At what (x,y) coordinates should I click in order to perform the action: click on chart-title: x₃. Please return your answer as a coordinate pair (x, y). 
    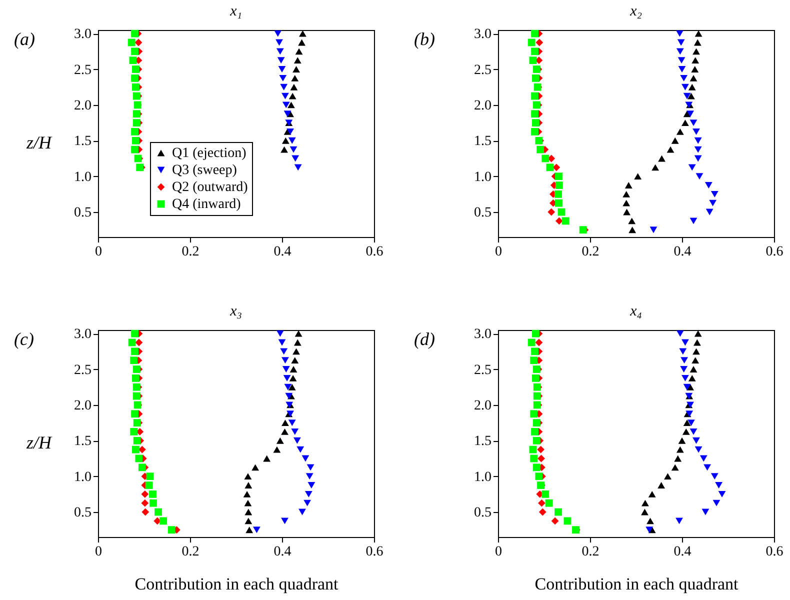
    Looking at the image, I should click on (235, 312).